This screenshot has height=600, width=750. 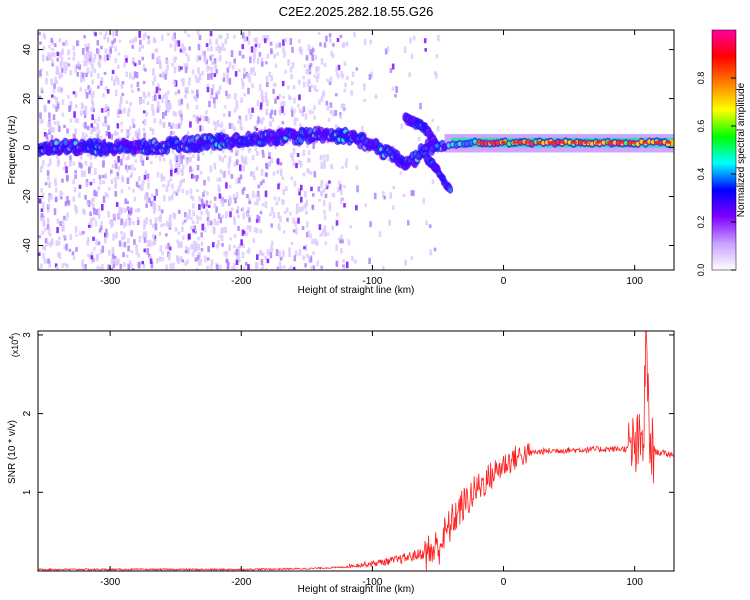 I want to click on colorbar-ticks: 0.00.20.40.60.8, so click(x=716, y=174).